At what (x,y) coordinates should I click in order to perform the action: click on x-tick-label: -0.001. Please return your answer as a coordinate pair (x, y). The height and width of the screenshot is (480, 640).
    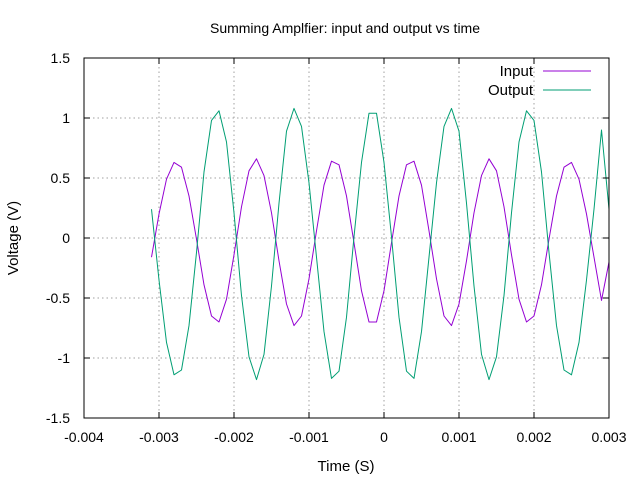
    Looking at the image, I should click on (309, 437).